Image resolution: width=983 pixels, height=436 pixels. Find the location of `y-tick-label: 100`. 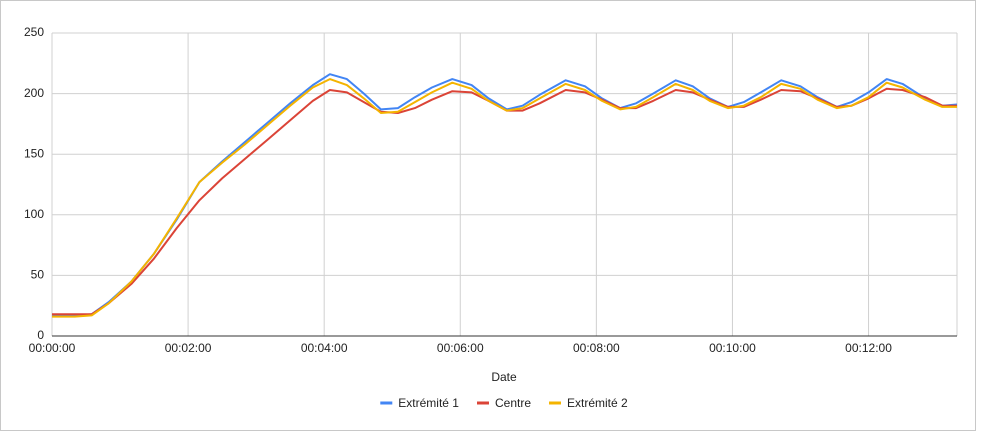

y-tick-label: 100 is located at coordinates (34, 214).